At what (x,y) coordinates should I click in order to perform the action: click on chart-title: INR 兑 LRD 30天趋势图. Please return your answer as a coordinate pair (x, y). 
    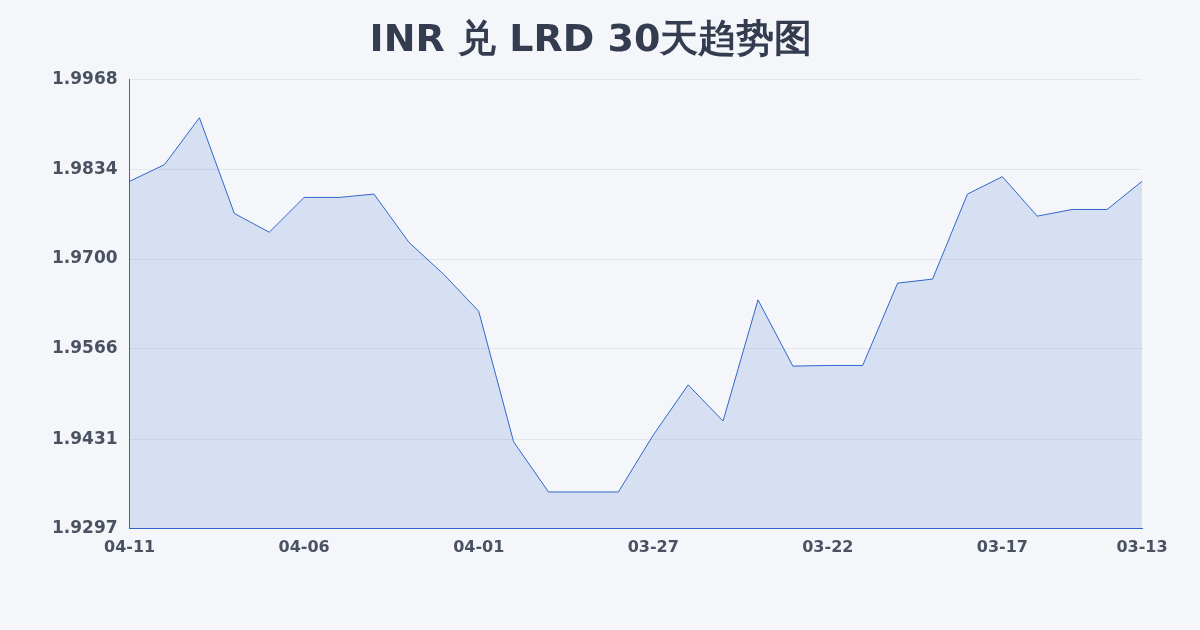
    Looking at the image, I should click on (591, 37).